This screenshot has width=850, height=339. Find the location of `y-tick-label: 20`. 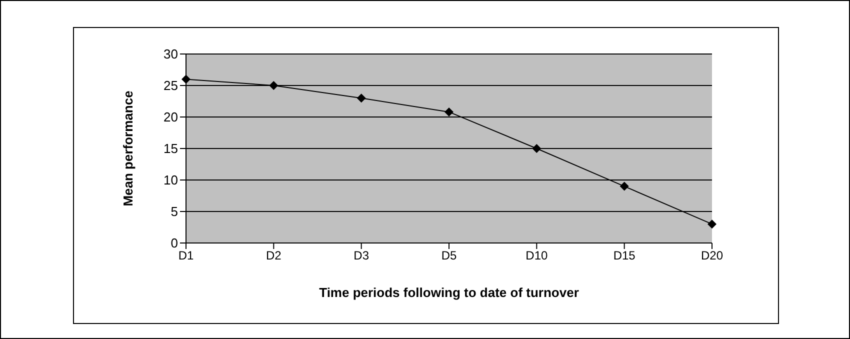

y-tick-label: 20 is located at coordinates (171, 117).